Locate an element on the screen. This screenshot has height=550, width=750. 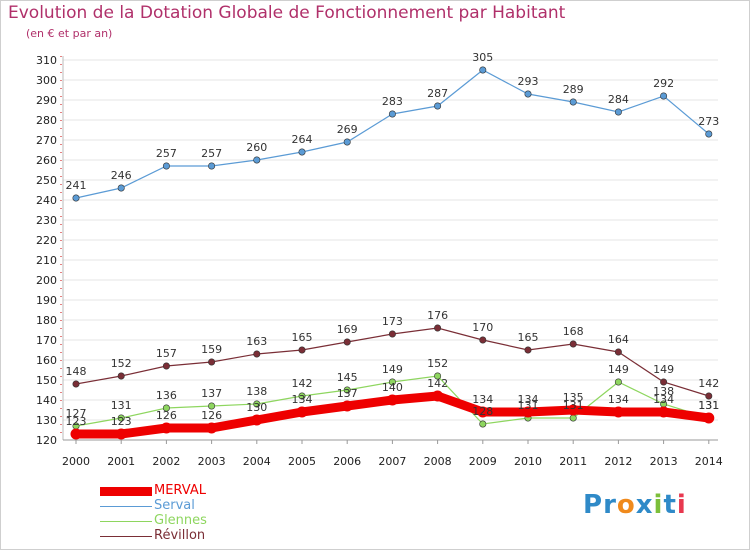
x-tick-label: 2006 is located at coordinates (347, 461).